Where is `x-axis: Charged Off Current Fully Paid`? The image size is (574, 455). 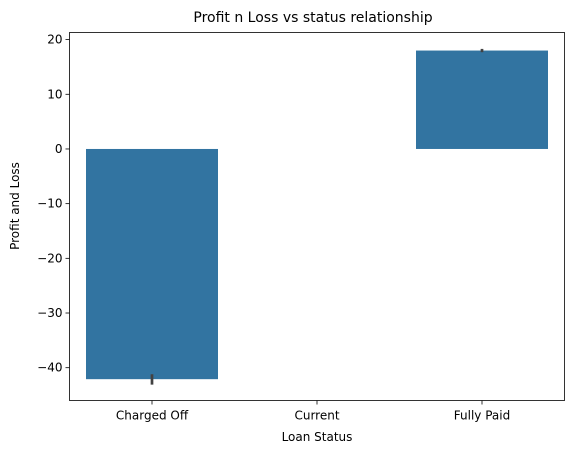 x-axis: Charged Off Current Fully Paid is located at coordinates (313, 411).